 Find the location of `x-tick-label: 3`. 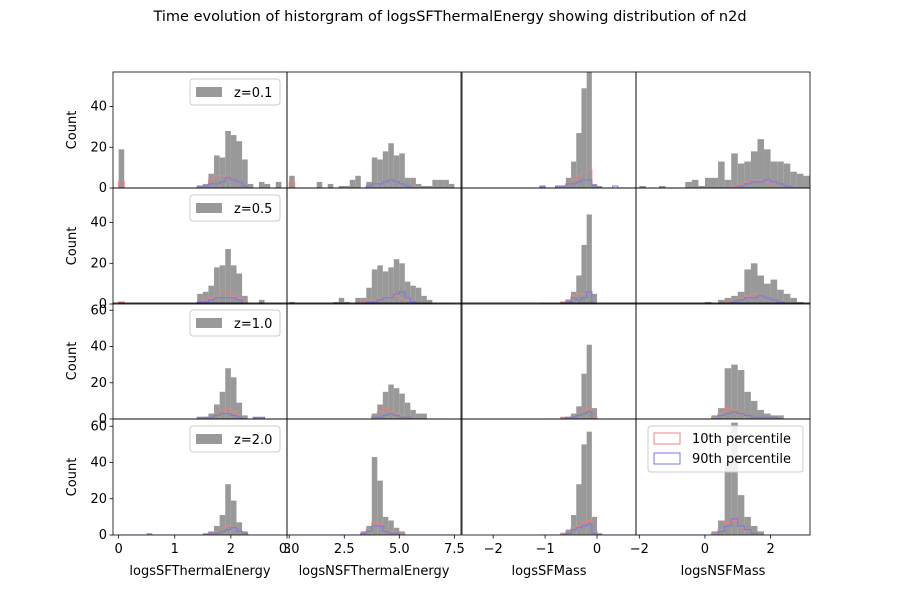

x-tick-label: 3 is located at coordinates (287, 549).